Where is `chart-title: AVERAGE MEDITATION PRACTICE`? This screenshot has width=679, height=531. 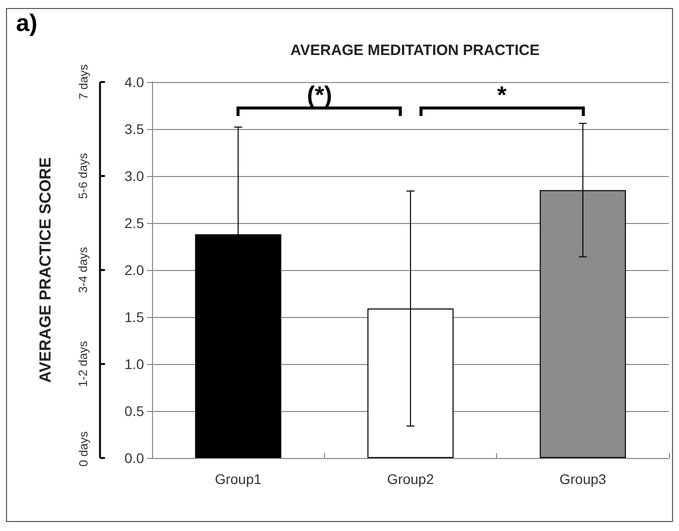
chart-title: AVERAGE MEDITATION PRACTICE is located at coordinates (415, 50).